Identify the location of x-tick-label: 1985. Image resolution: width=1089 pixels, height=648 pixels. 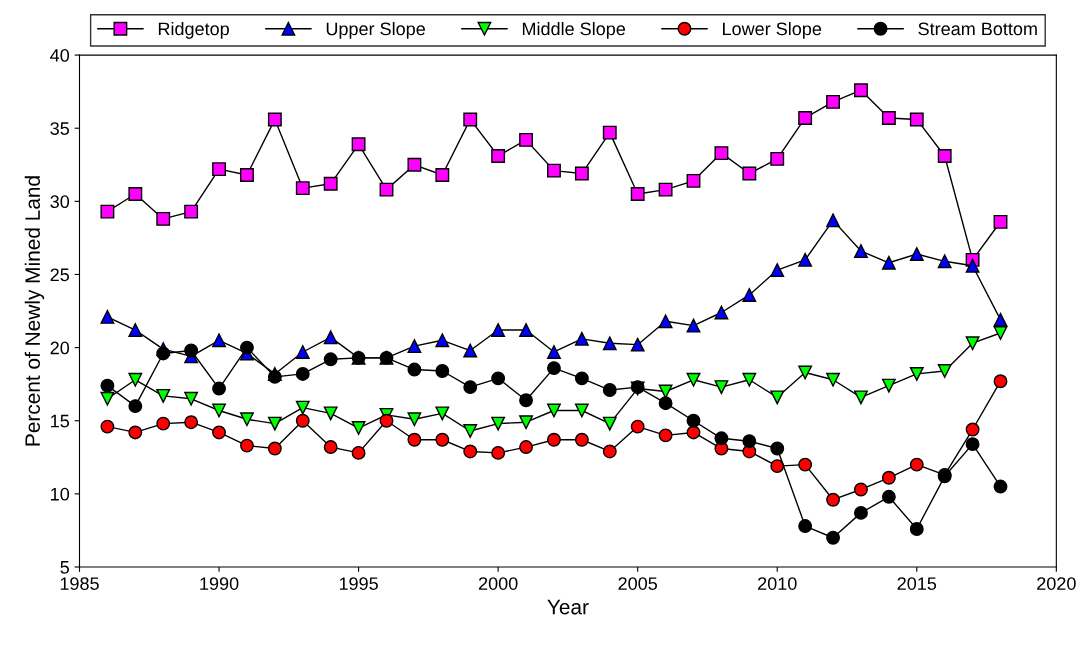
(79, 583).